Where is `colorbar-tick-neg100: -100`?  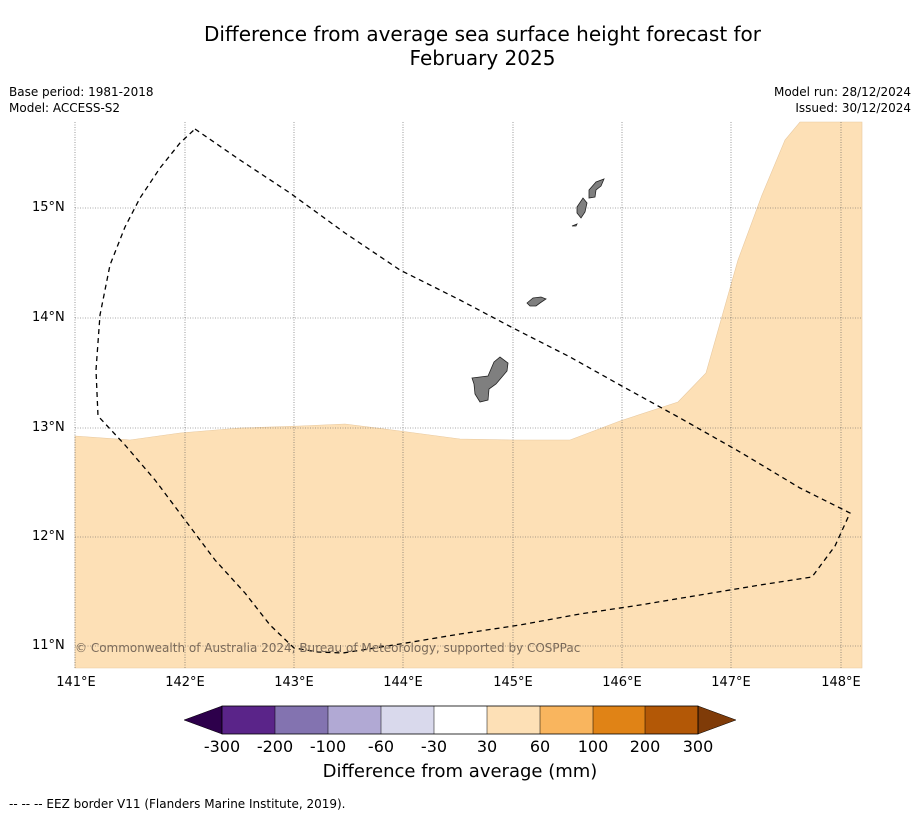
colorbar-tick-neg100: -100 is located at coordinates (328, 746).